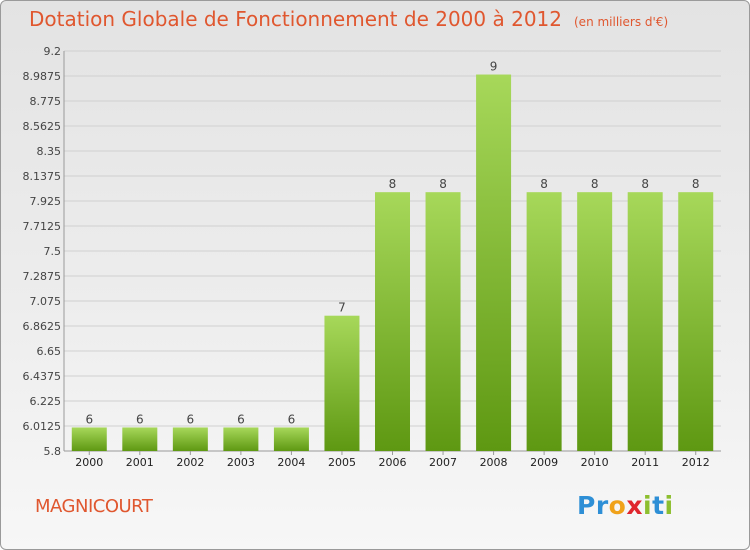 The width and height of the screenshot is (750, 550). Describe the element at coordinates (342, 462) in the screenshot. I see `x-tick-label: 2005` at that location.